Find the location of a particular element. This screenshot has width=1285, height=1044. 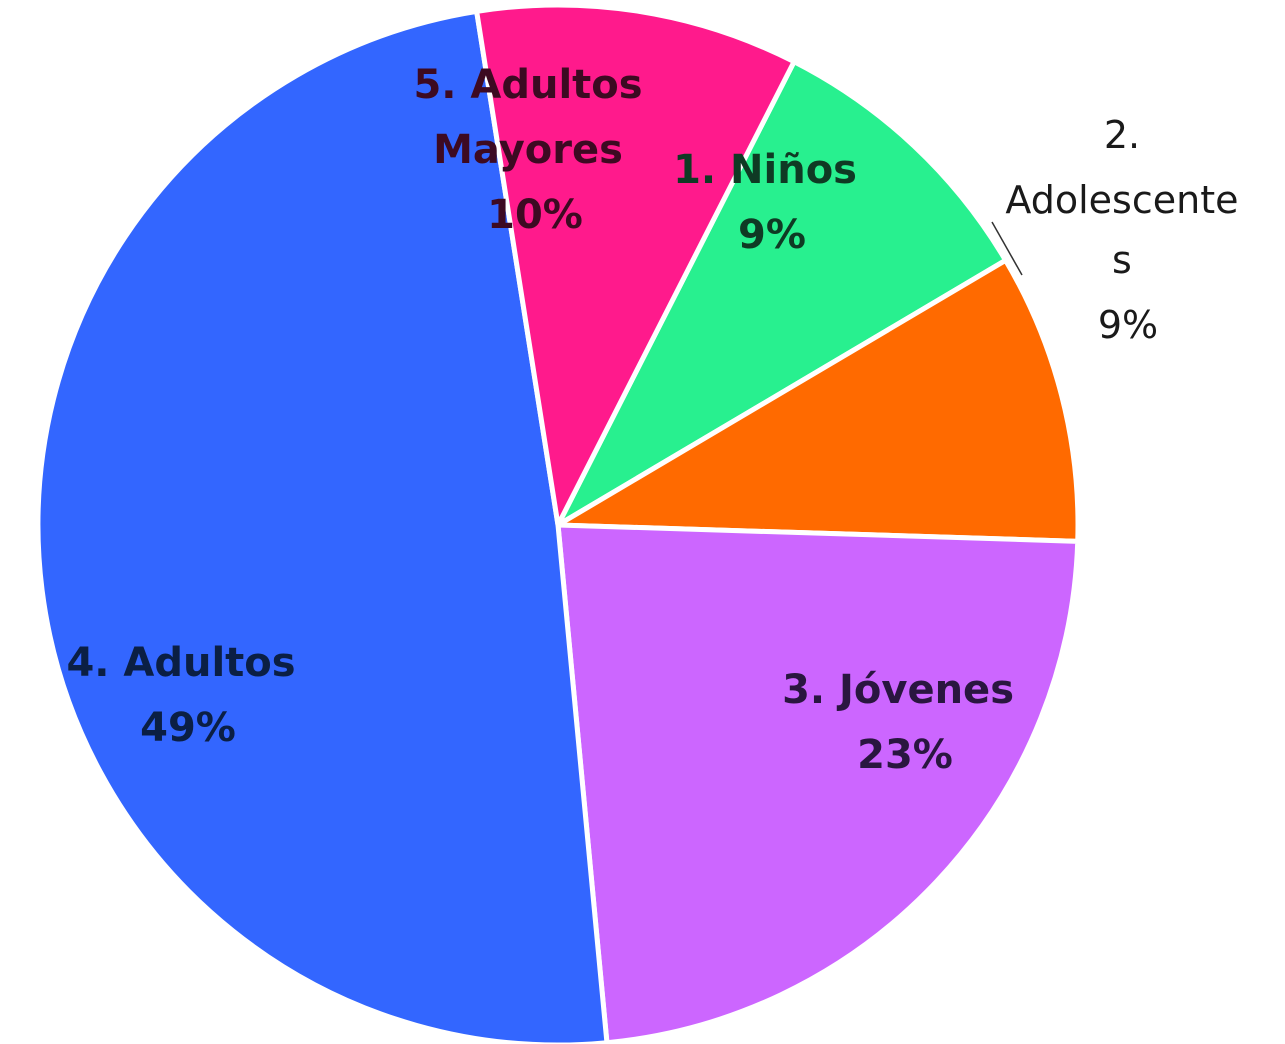

label-leader-line is located at coordinates (1007, 248).